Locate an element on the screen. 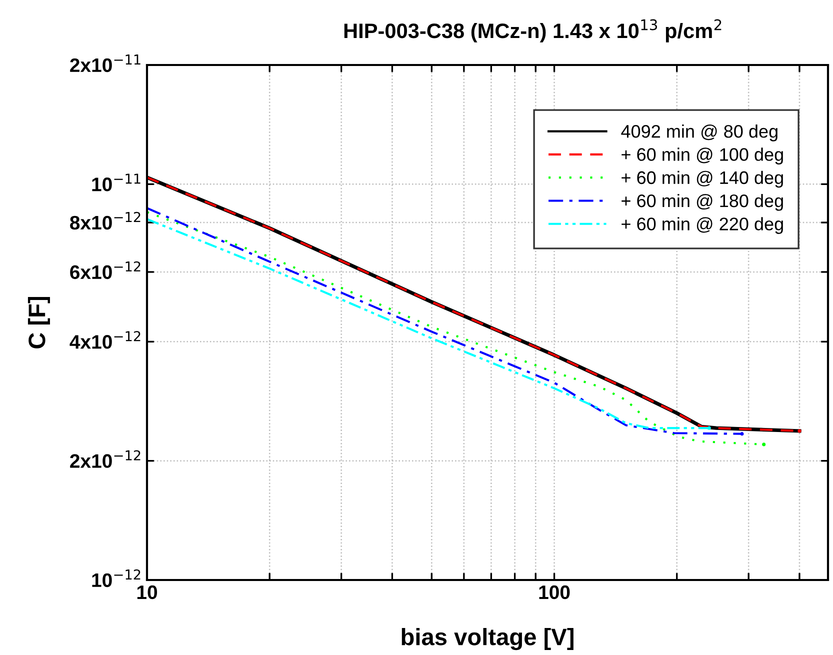 The height and width of the screenshot is (655, 833). chart-title: HIP-003-C38 (MCz-n) 1.43 x 10$^{13}$ p/cm$^{2}$ is located at coordinates (533, 30).